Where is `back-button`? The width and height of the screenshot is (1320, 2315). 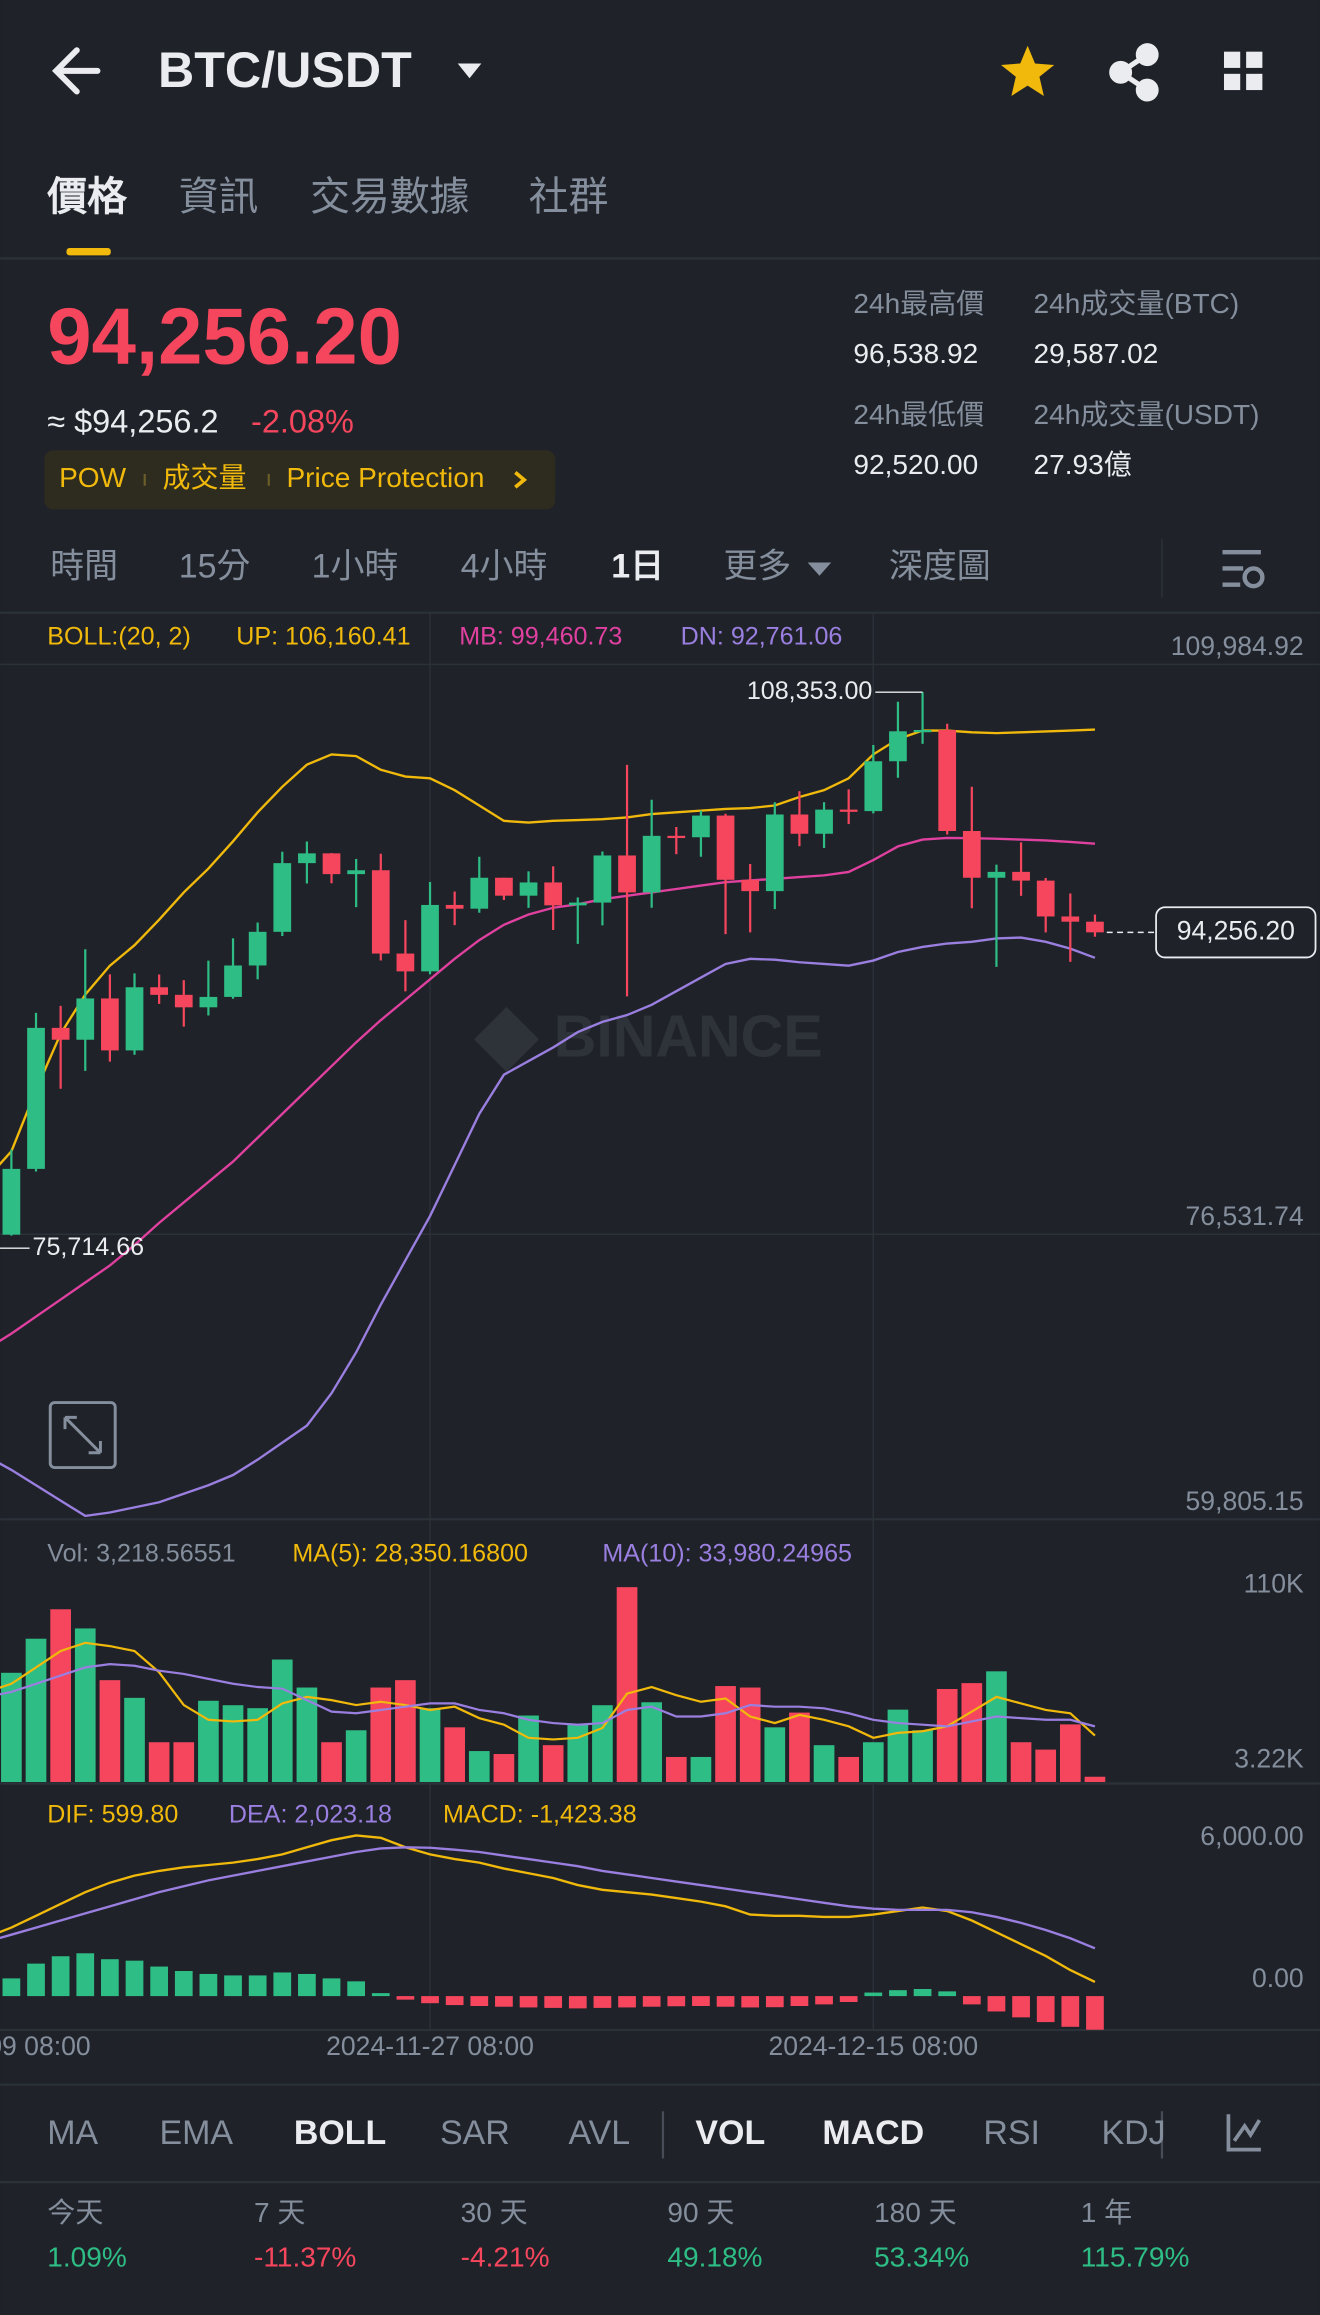 back-button is located at coordinates (76, 71).